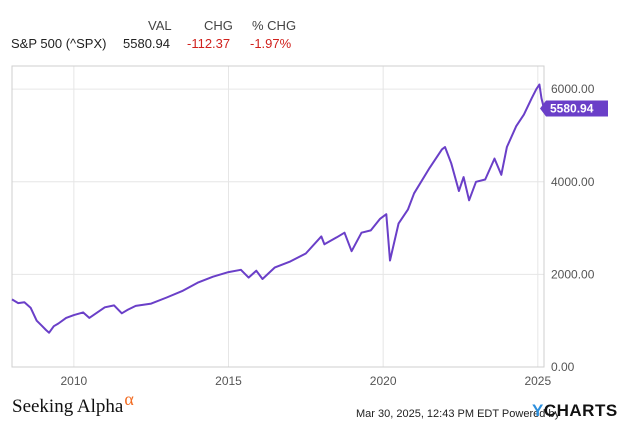 The height and width of the screenshot is (432, 643). I want to click on ycharts-logo: YCHARTS, so click(575, 411).